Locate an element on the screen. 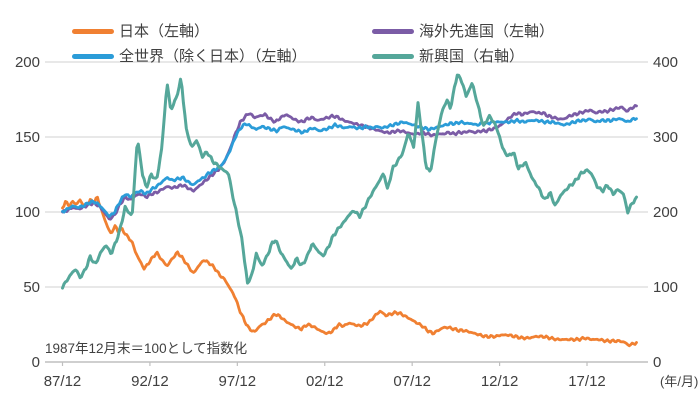 The image size is (700, 420). right-axis-label-300: 300 is located at coordinates (665, 137).